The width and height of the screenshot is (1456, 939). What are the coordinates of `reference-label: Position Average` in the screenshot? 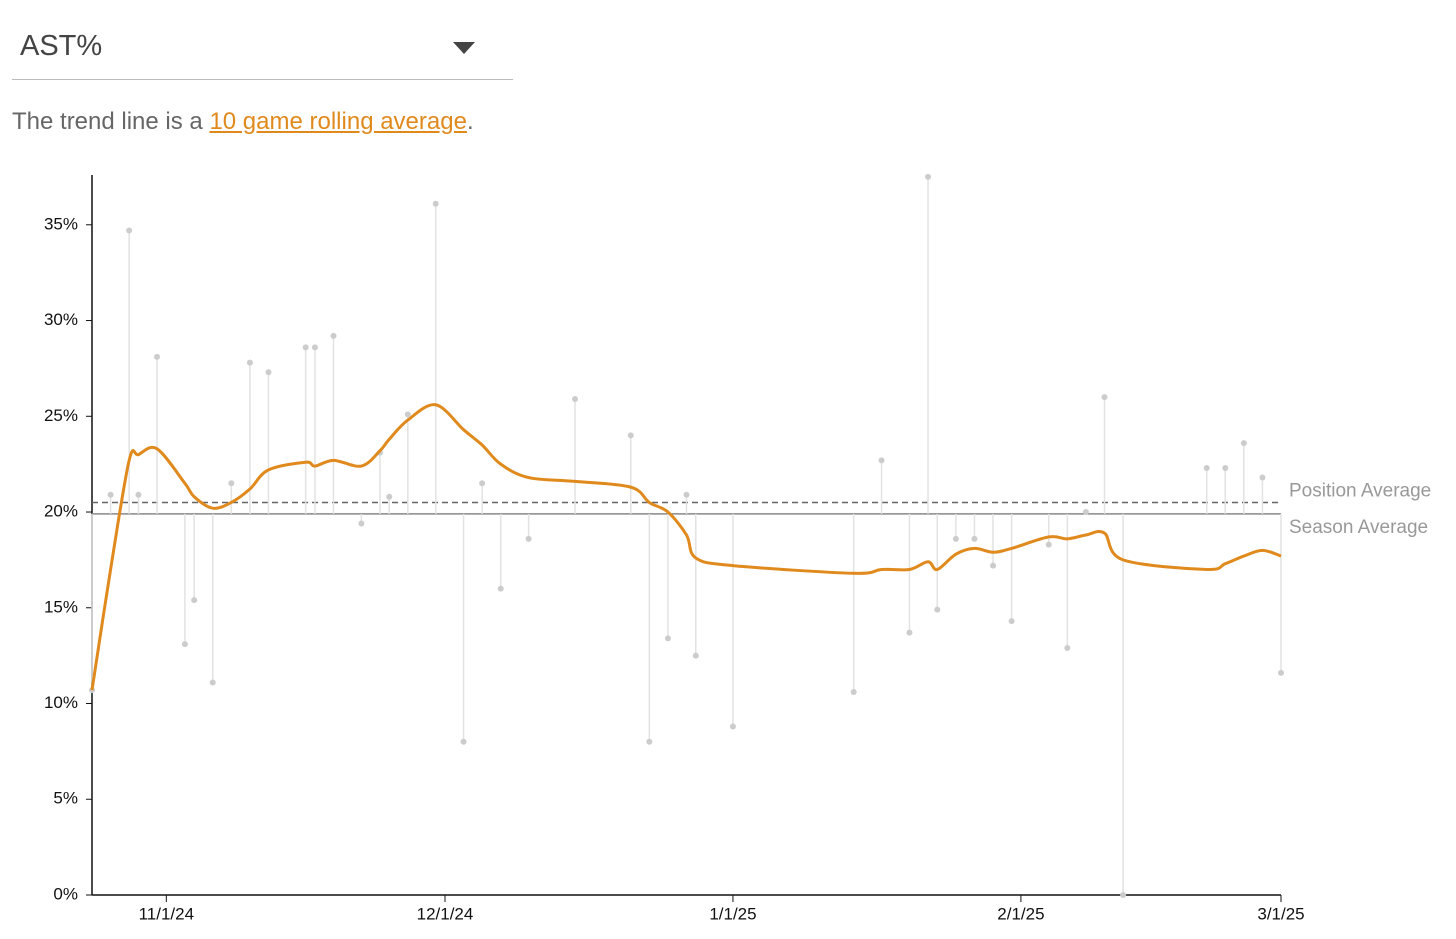 It's located at (1360, 490).